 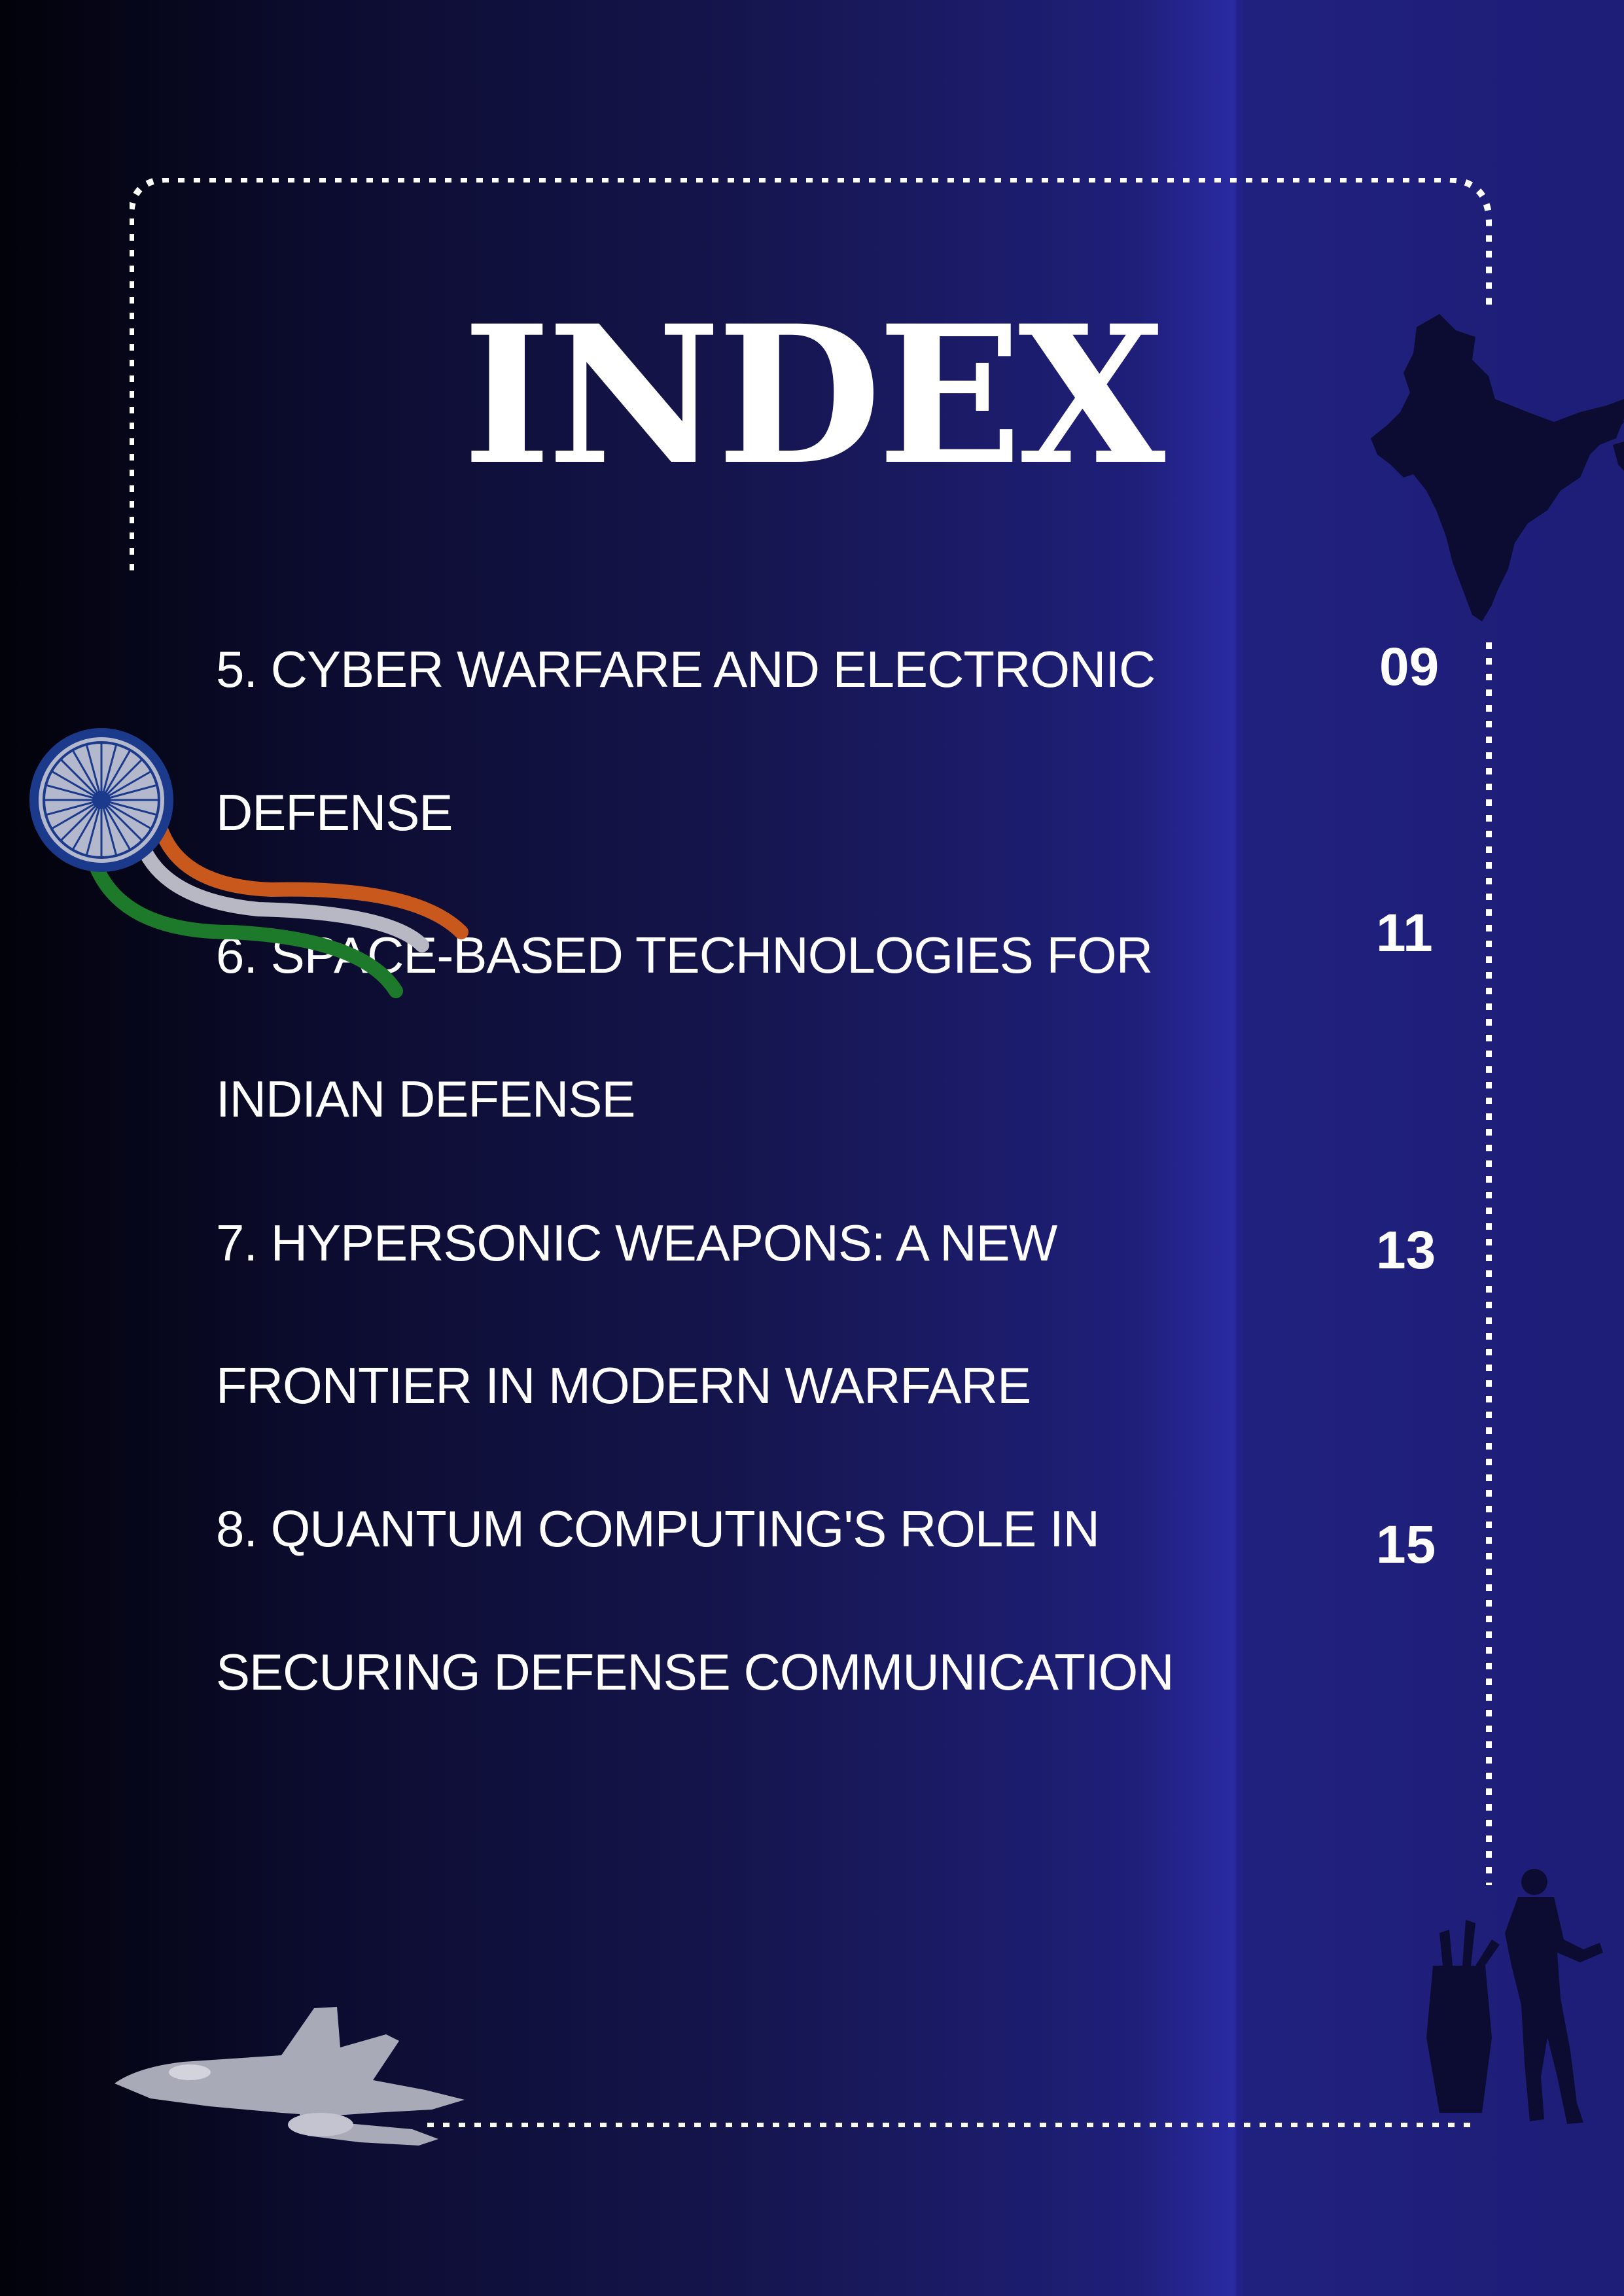 I want to click on ashoka-chakra-icon, so click(x=248, y=863).